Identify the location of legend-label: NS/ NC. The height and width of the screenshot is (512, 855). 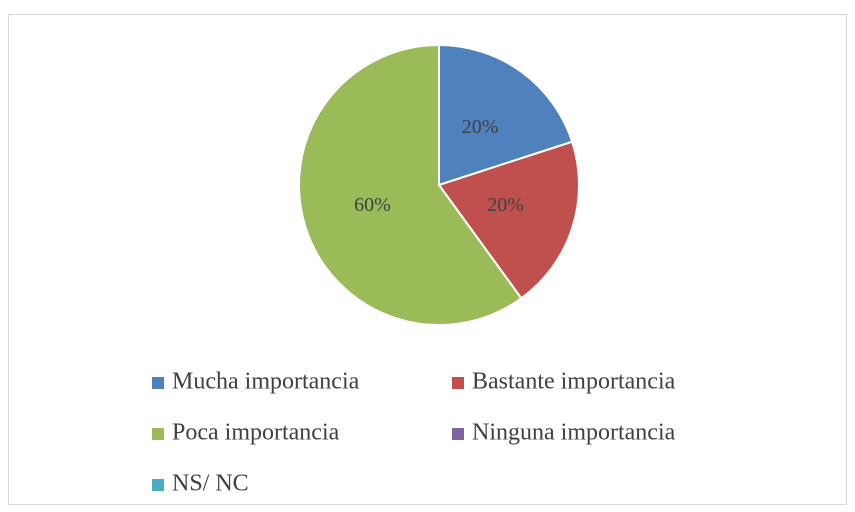
(210, 484).